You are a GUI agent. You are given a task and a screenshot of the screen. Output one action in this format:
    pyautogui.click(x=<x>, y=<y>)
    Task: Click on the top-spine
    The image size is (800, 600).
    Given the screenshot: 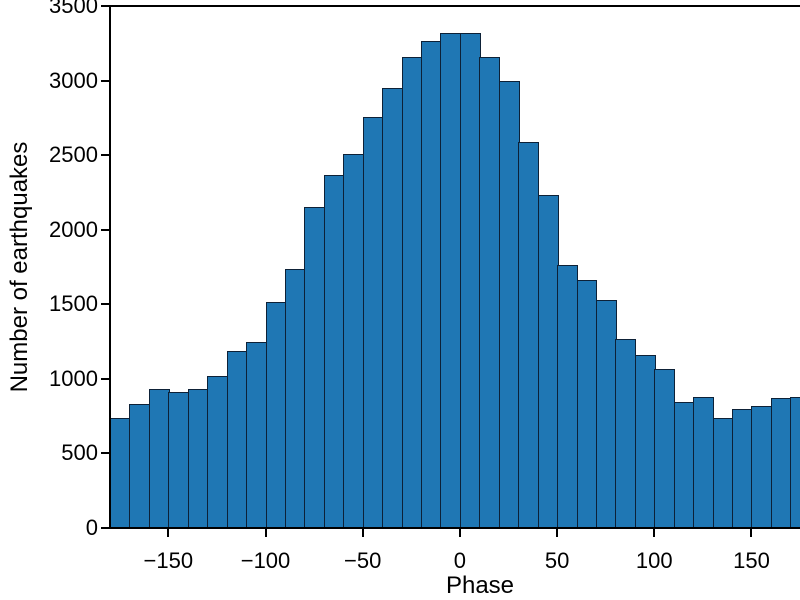 What is the action you would take?
    pyautogui.click(x=454, y=6)
    